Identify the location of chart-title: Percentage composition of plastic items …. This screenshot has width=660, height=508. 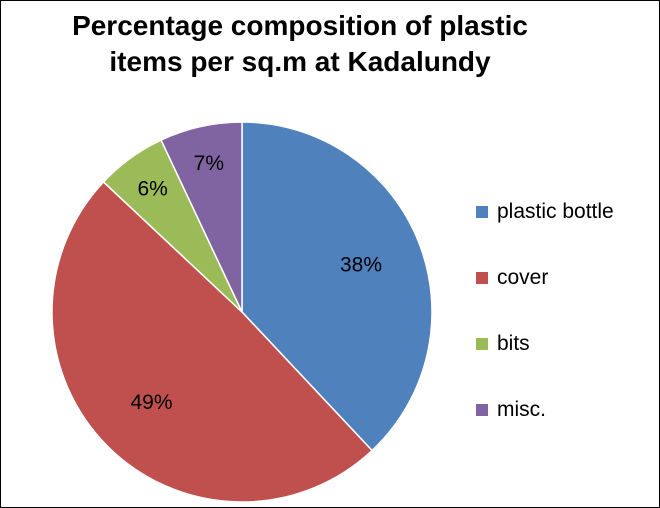
(300, 44).